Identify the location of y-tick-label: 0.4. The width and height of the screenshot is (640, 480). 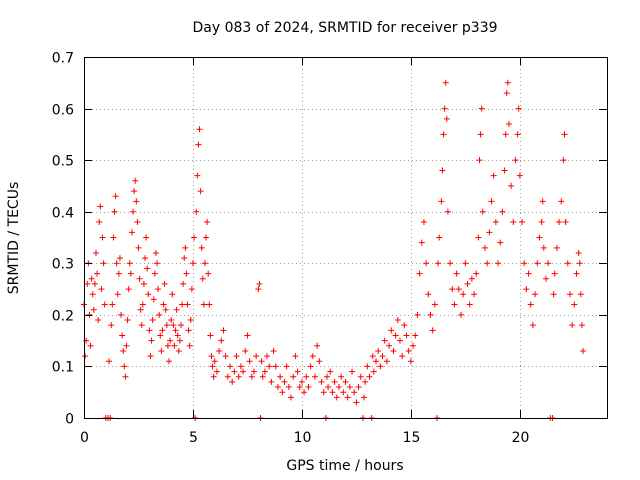
(63, 214).